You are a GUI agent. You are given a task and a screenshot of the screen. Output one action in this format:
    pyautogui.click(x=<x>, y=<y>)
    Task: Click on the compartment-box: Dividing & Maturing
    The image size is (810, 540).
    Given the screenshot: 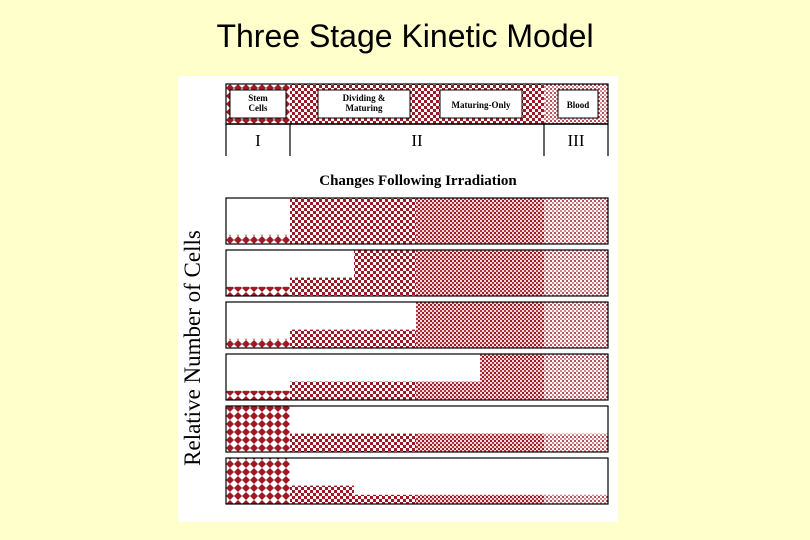 What is the action you would take?
    pyautogui.click(x=364, y=104)
    